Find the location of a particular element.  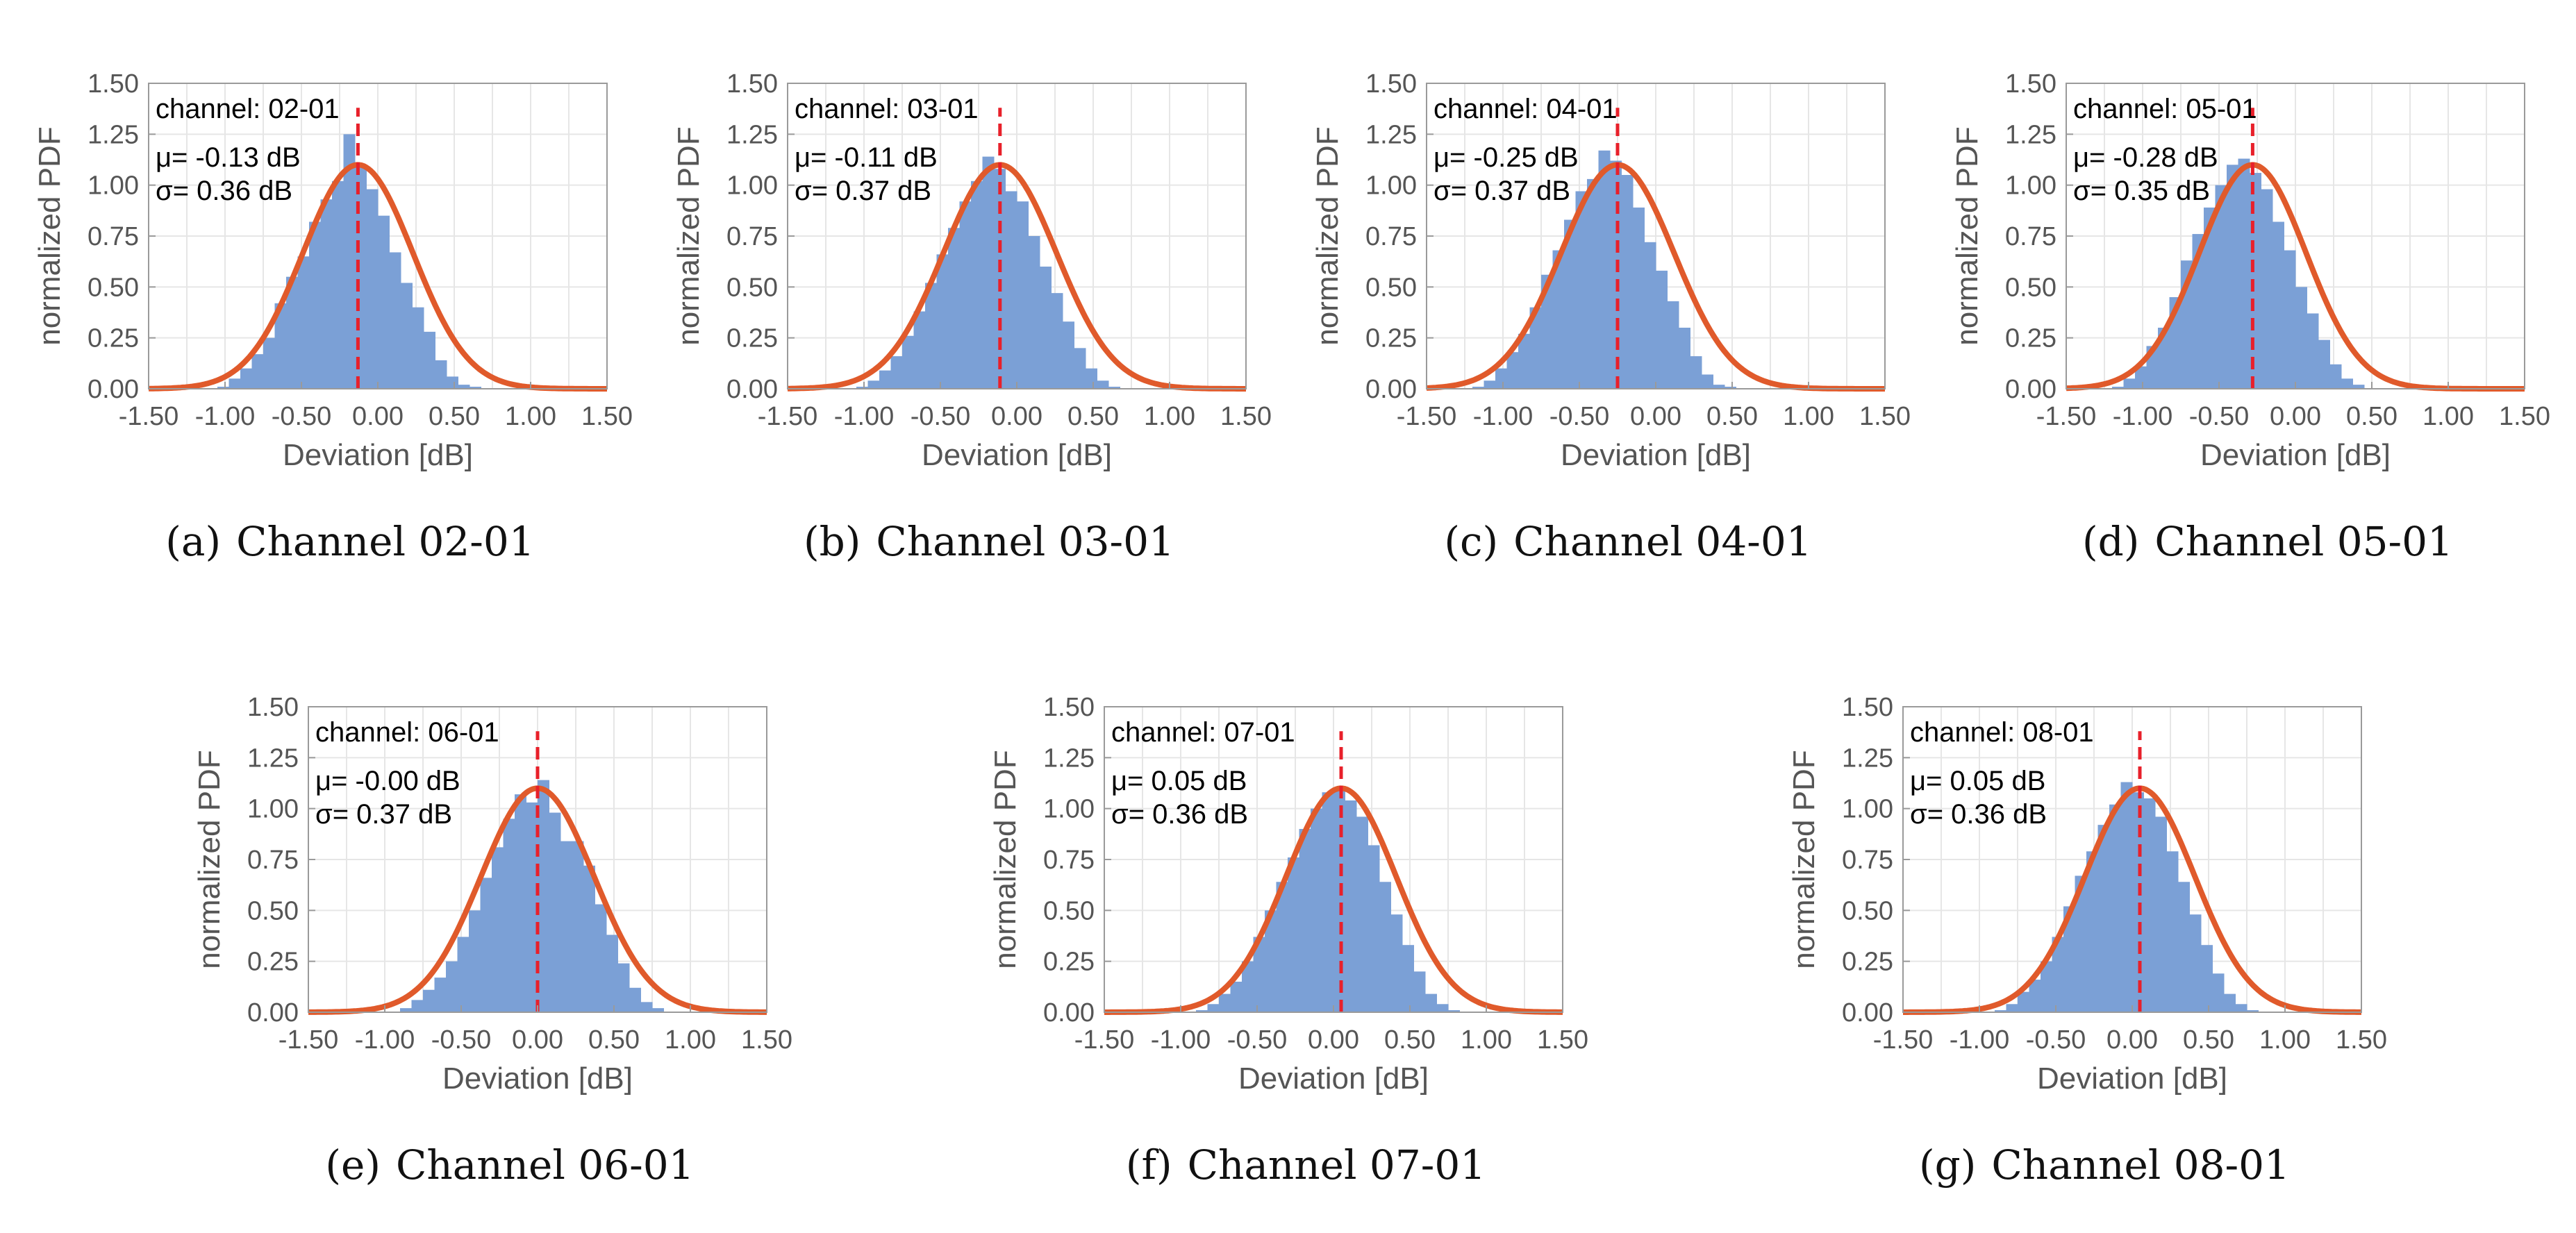

x-tick-label: 1.50 is located at coordinates (766, 1040).